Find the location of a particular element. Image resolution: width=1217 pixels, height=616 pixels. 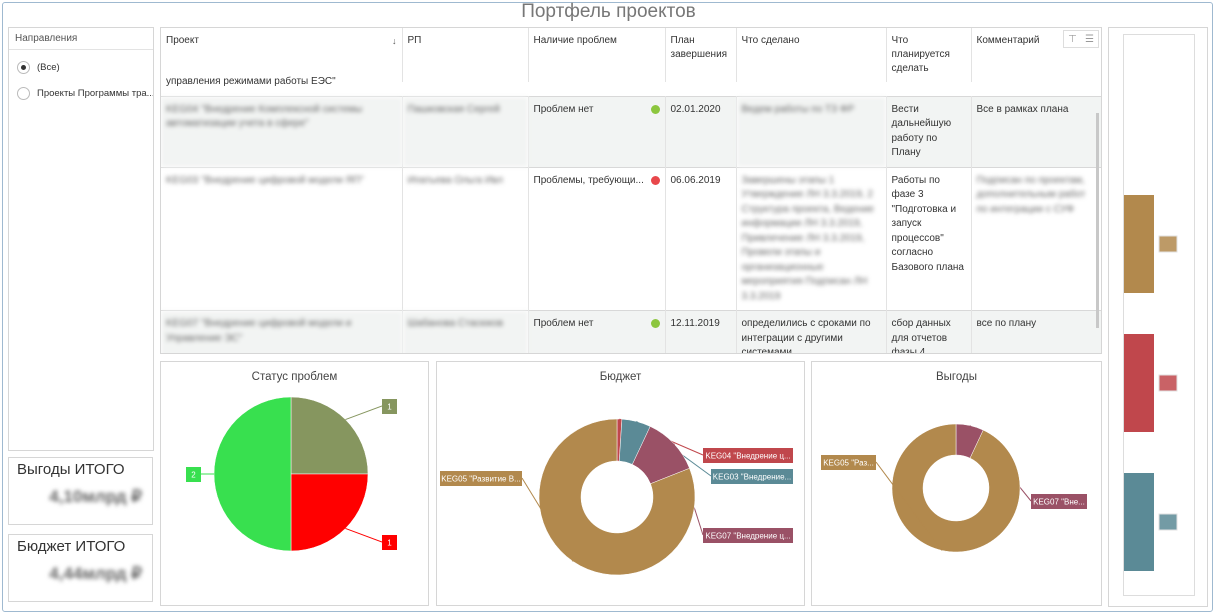

kpi-title: Выгоды ИТОГО is located at coordinates (71, 469).